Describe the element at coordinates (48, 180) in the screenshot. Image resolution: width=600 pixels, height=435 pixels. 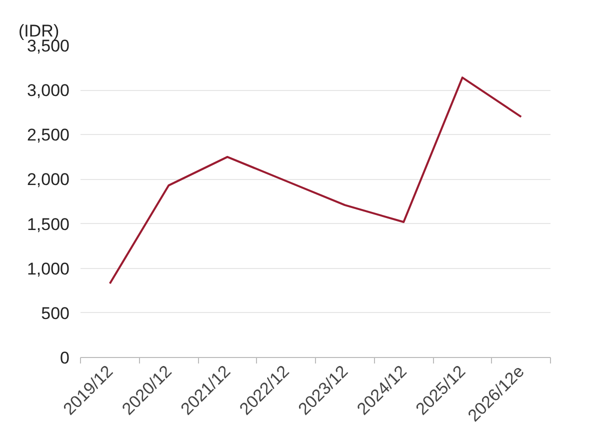
I see `y-tick-label: 2,000` at that location.